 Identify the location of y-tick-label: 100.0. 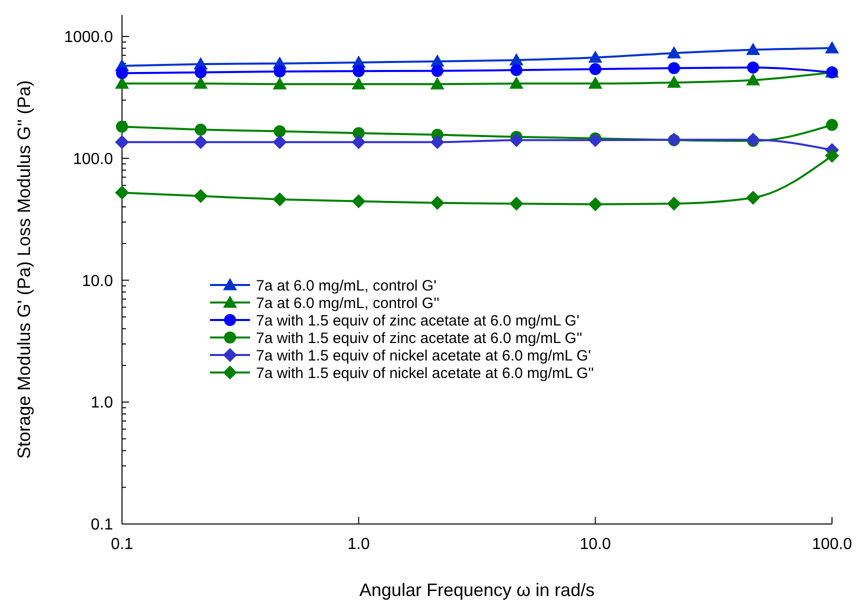
(93, 159).